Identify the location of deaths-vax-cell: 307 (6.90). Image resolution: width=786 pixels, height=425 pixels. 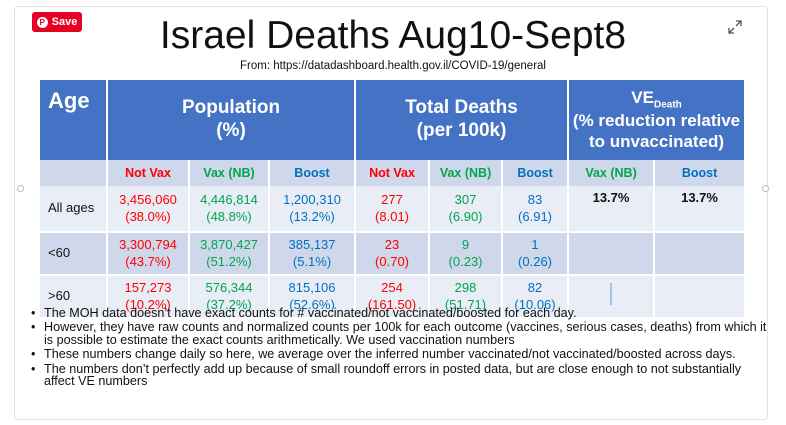
(466, 209).